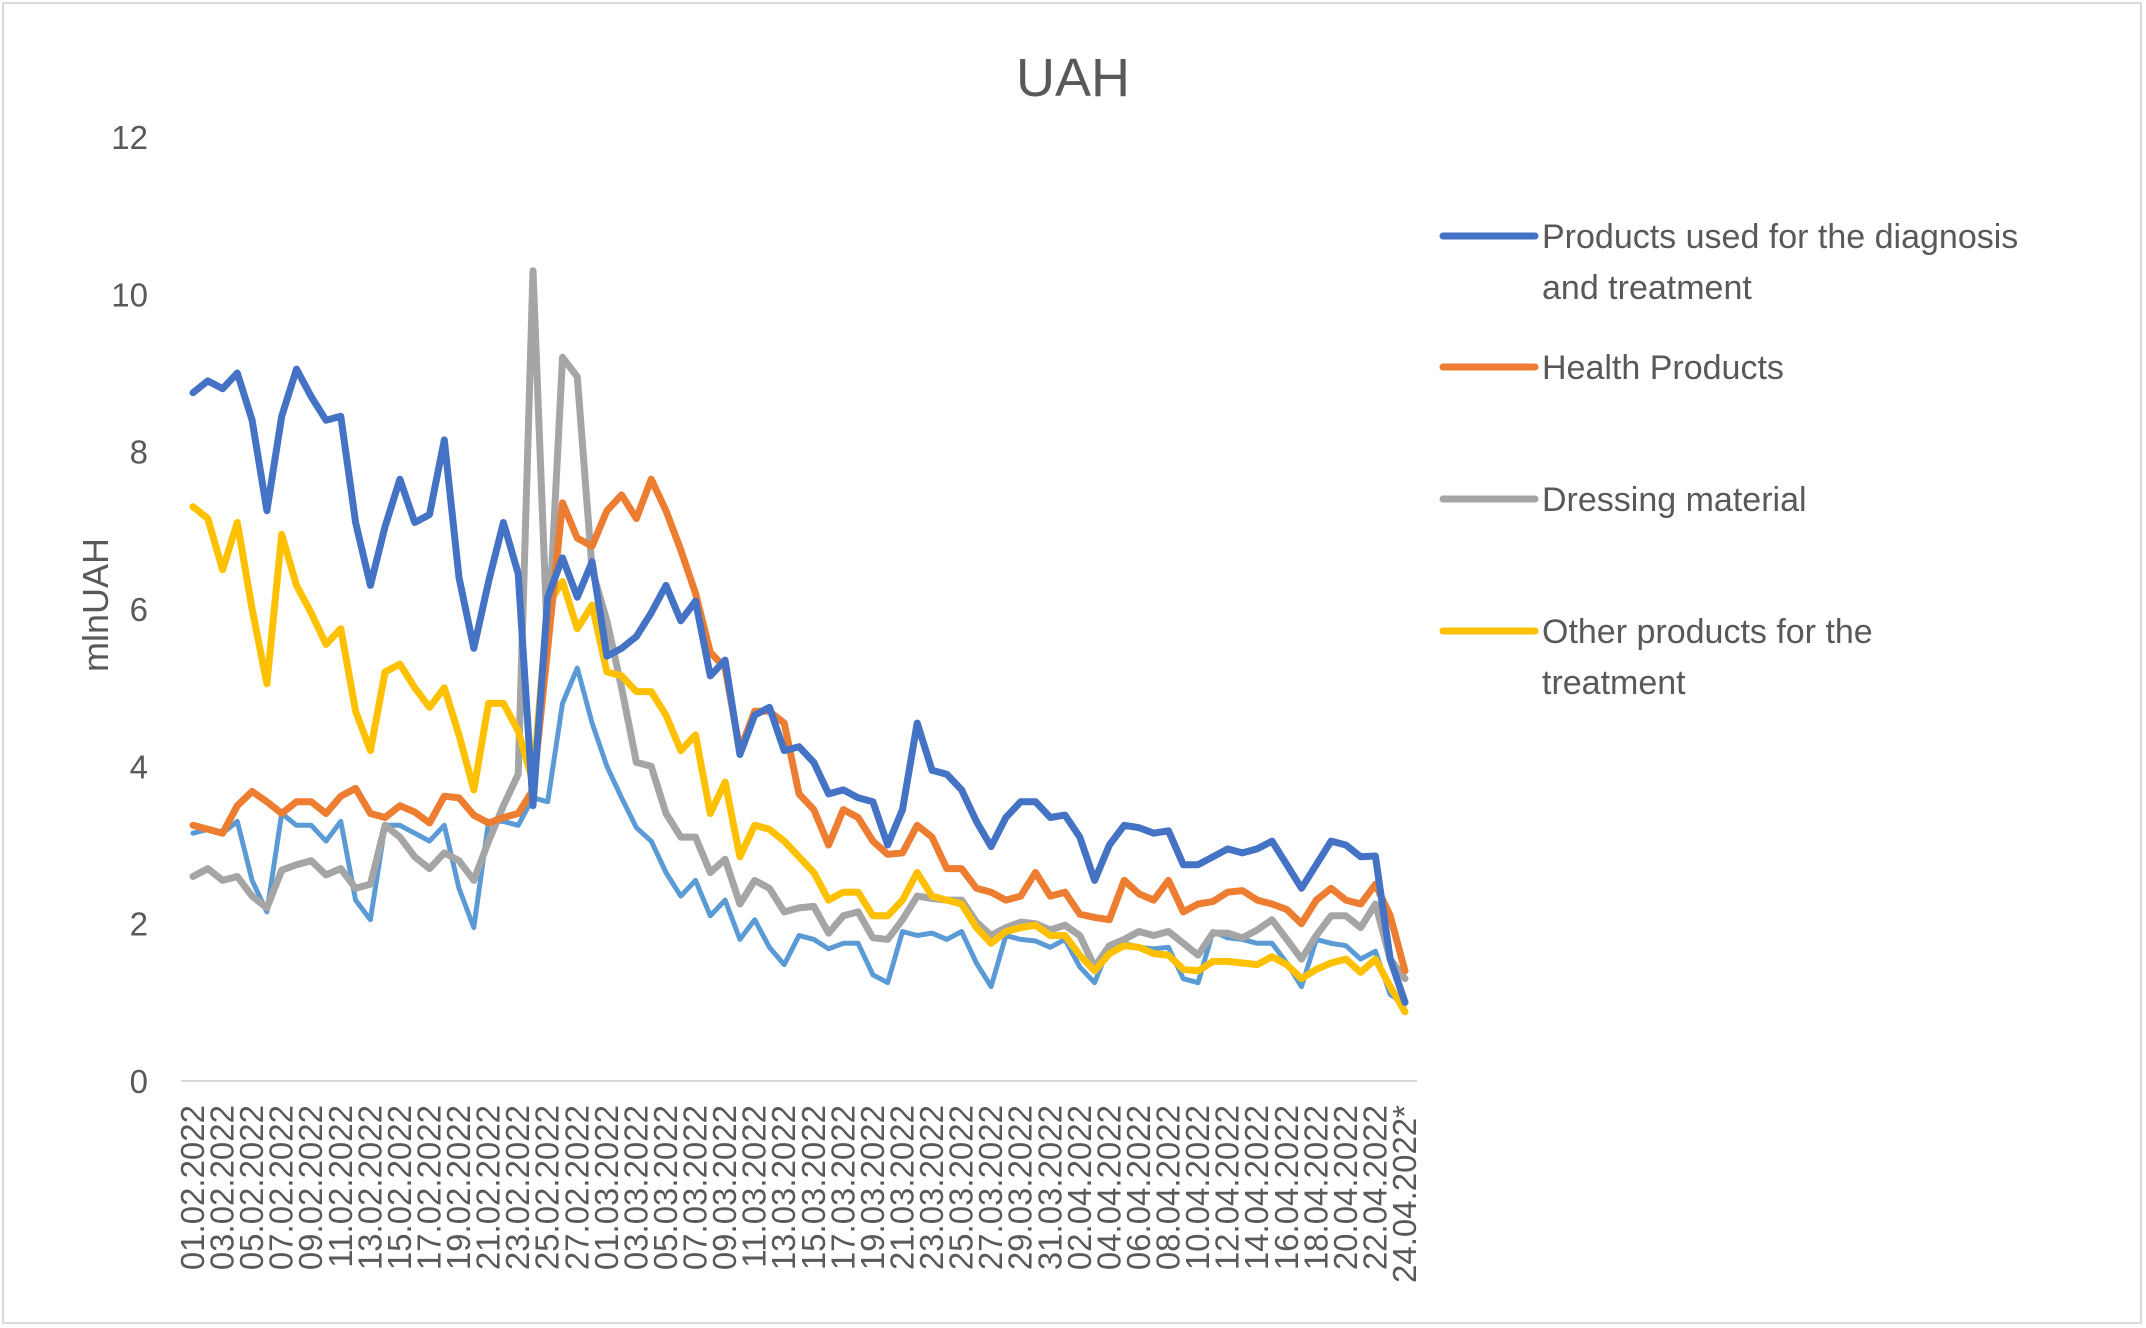 Image resolution: width=2146 pixels, height=1328 pixels. I want to click on x-tick-label: 29.03.2022, so click(1020, 1187).